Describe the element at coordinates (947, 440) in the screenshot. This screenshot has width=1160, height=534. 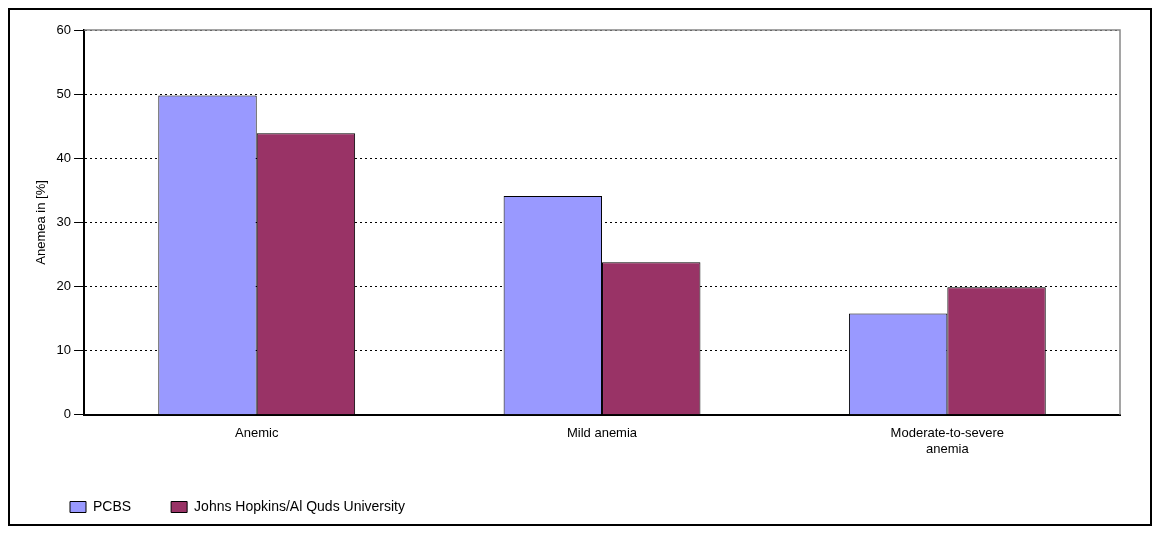
I see `x-tick-label: Moderate-to-severe anemia` at that location.